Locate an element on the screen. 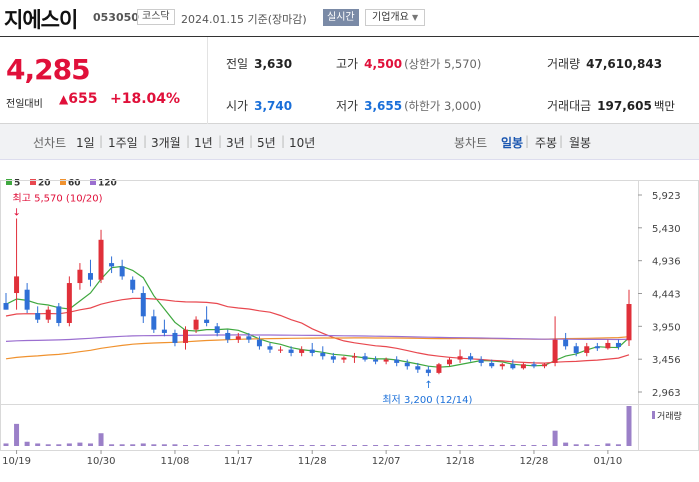  chevron-down-icon: ▼ is located at coordinates (415, 17).